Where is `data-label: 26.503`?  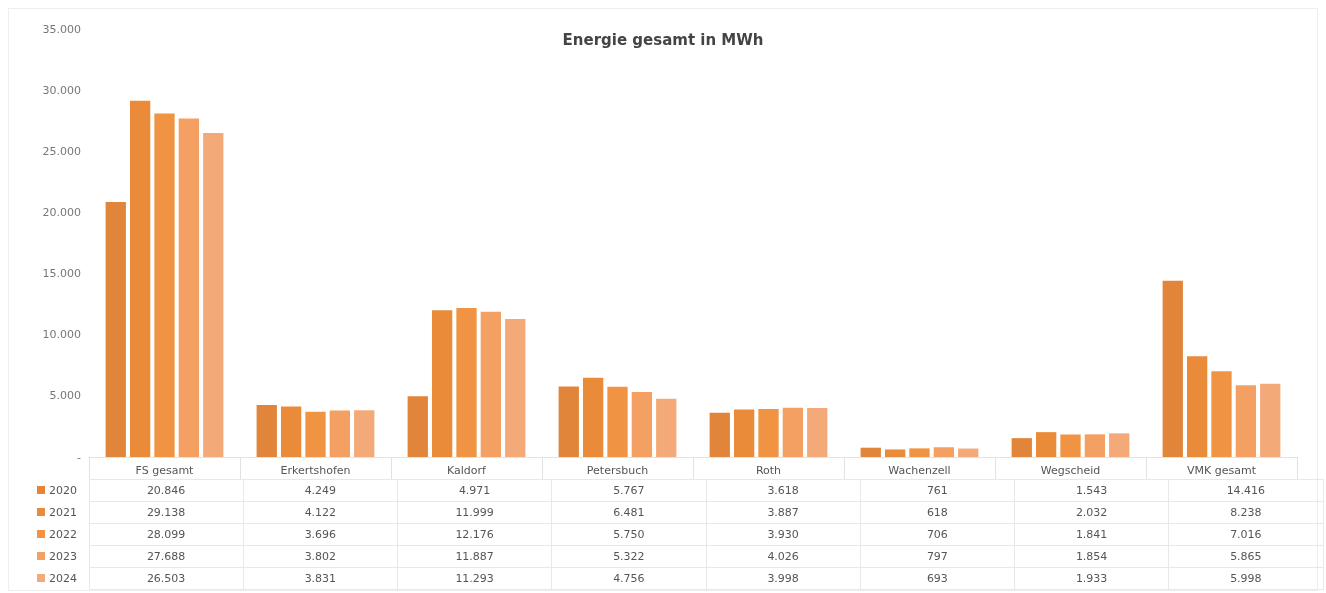
data-label: 26.503 is located at coordinates (166, 578).